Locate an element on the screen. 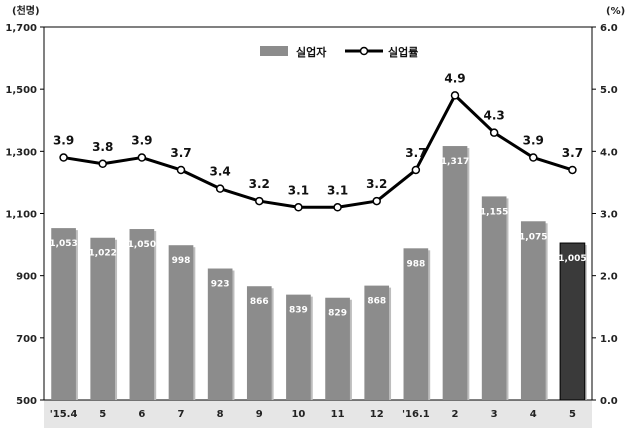  bar-value-label: 1,075 is located at coordinates (533, 237).